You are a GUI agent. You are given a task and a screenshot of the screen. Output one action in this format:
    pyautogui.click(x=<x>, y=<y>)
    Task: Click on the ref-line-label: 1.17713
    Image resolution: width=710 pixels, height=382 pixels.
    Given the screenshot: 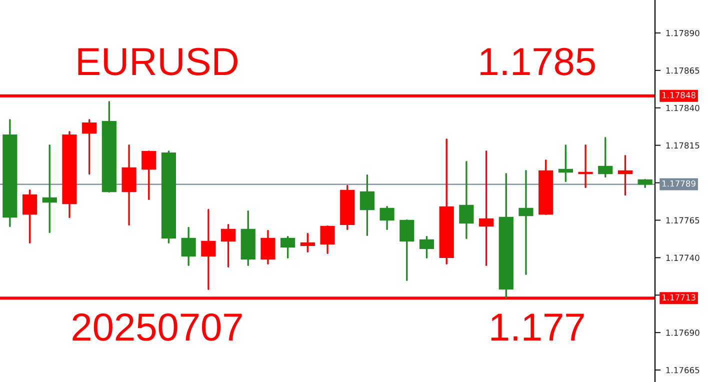 What is the action you would take?
    pyautogui.click(x=679, y=297)
    